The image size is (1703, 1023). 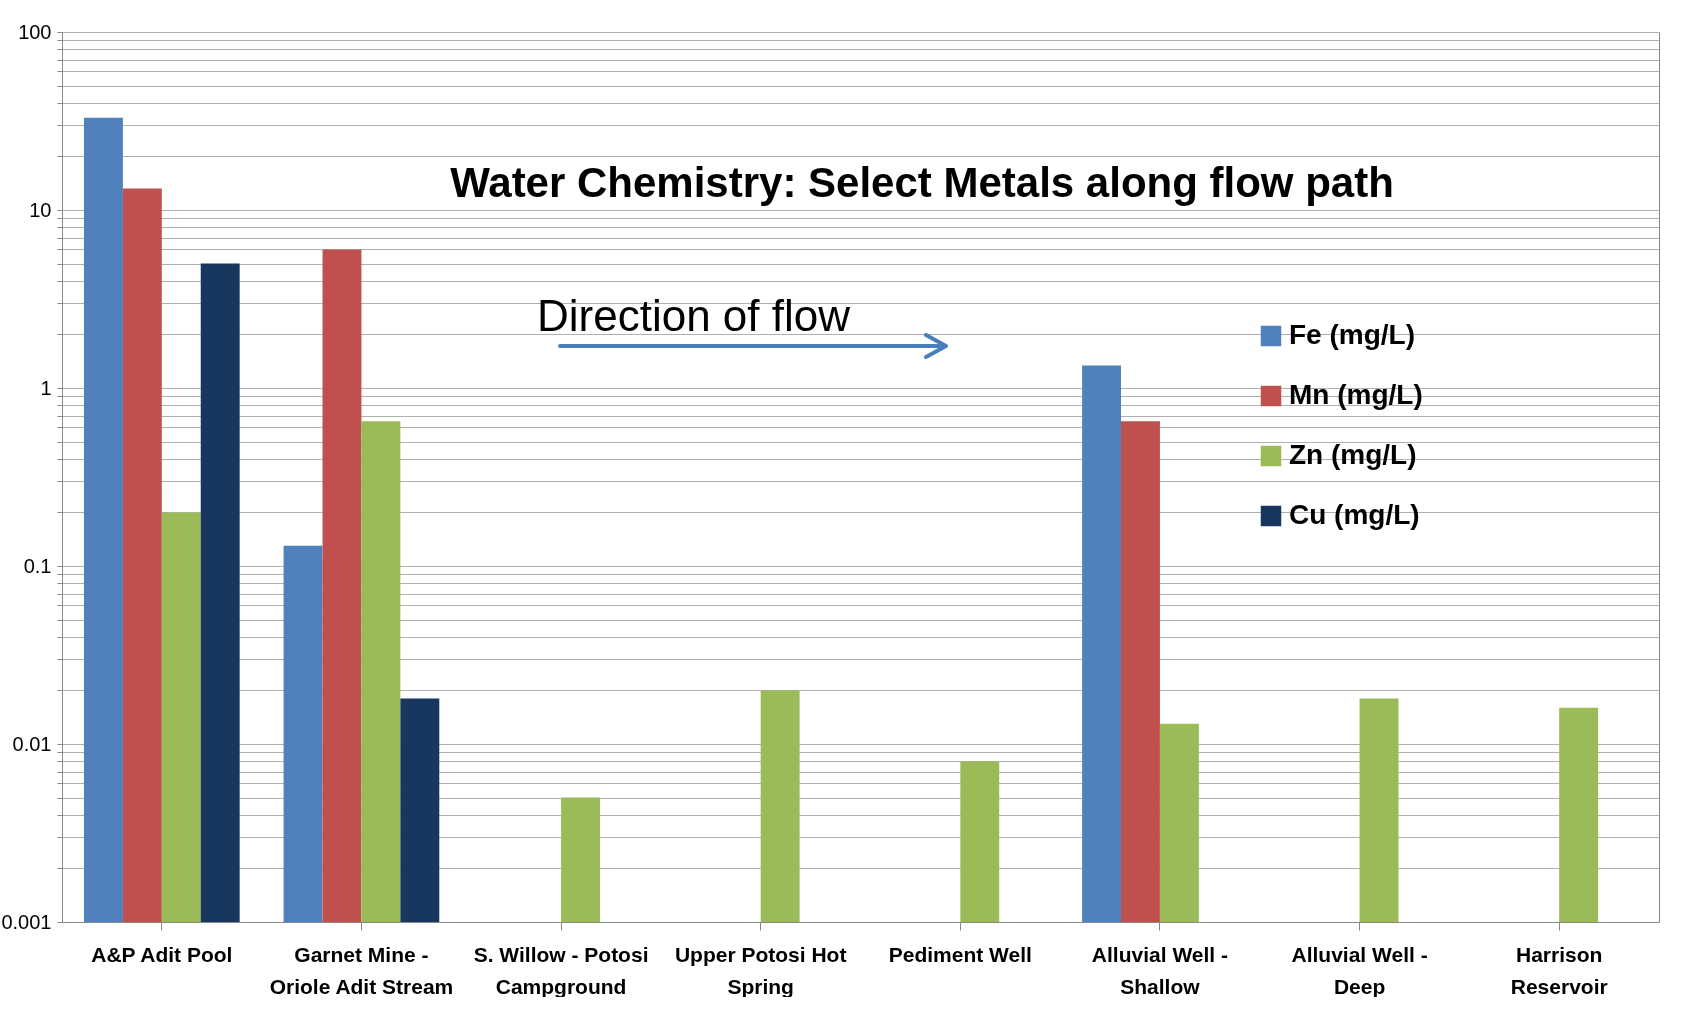 I want to click on text: Water Chemistry: Select Metals along flow path, so click(x=922, y=182).